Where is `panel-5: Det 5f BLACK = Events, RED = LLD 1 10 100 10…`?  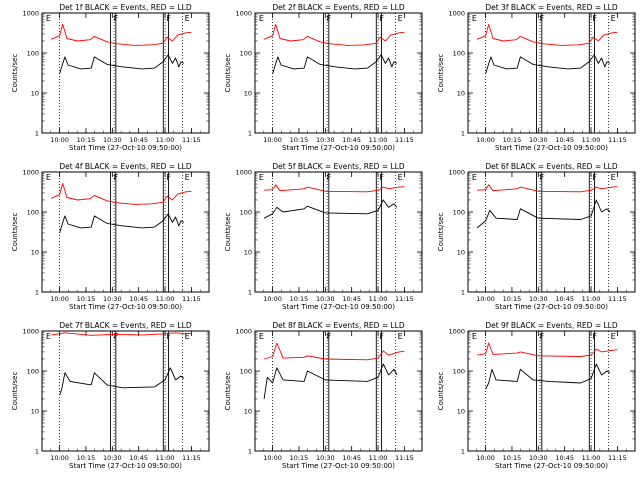 panel-5: Det 5f BLACK = Events, RED = LLD 1 10 100 10… is located at coordinates (323, 236).